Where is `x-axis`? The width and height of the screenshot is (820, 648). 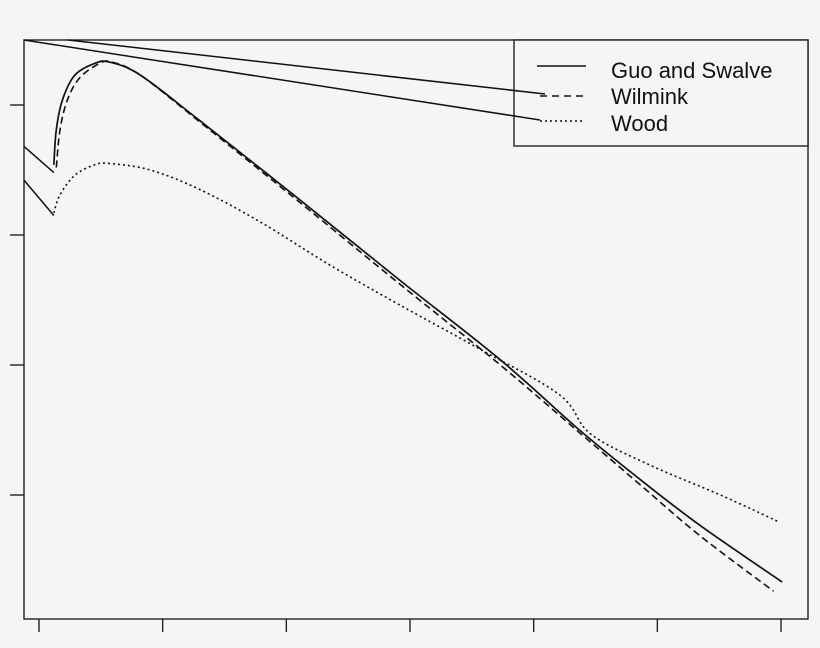 x-axis is located at coordinates (410, 625).